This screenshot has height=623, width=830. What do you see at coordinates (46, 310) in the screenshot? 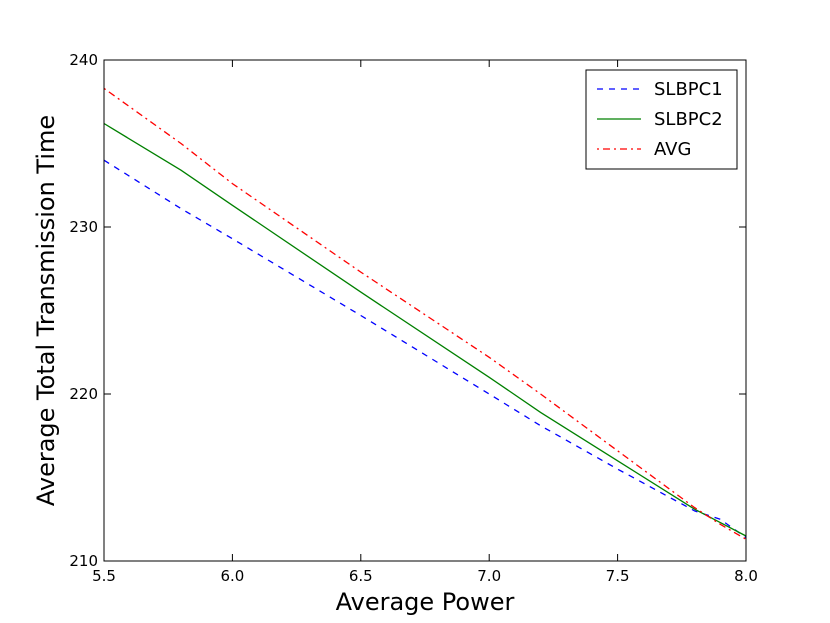
I see `y-axis-label: Average Total Transmission Time` at bounding box center [46, 310].